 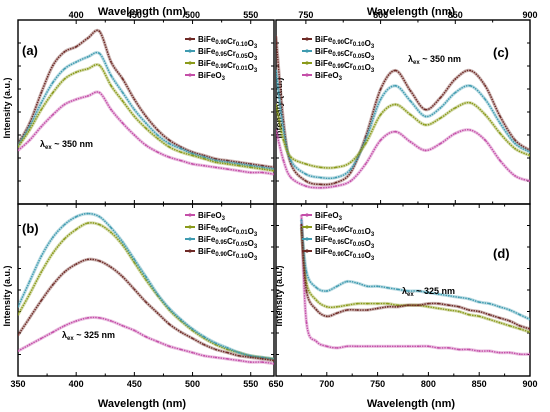 I want to click on bottom-y-axis-label: Intensity (a.u.), so click(x=7, y=295).